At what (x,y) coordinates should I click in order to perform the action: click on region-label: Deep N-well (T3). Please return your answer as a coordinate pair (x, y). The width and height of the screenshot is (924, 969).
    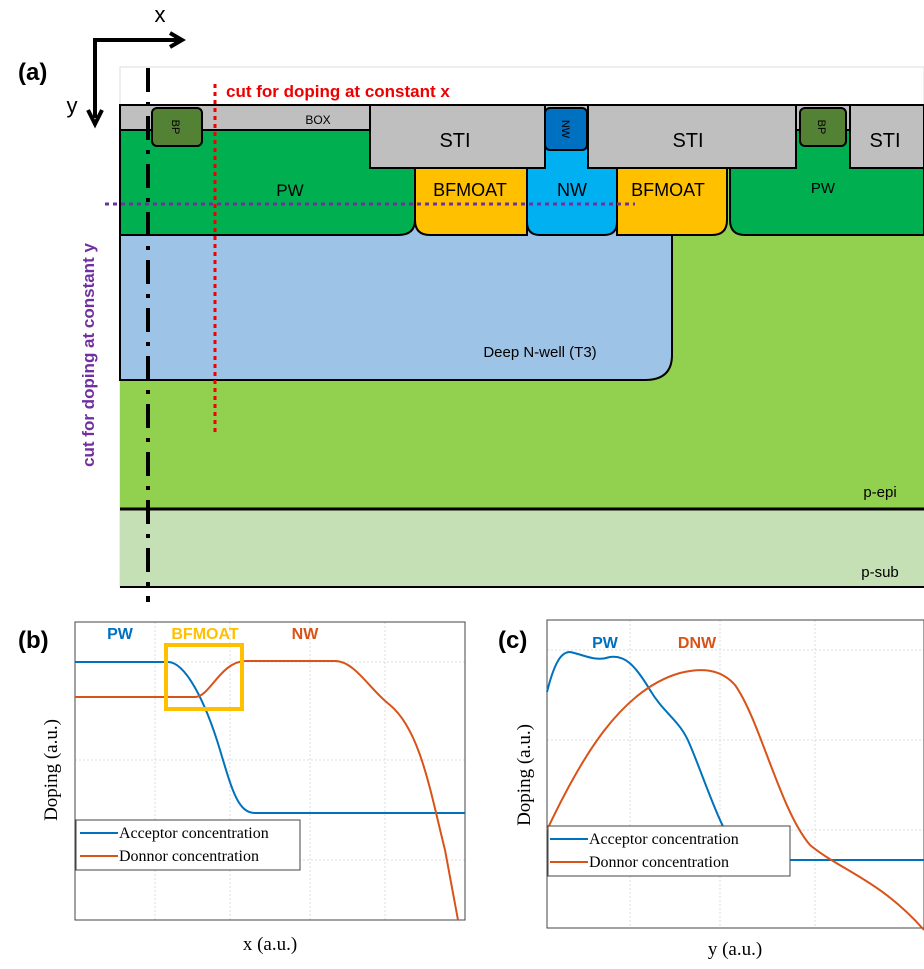
    Looking at the image, I should click on (539, 352).